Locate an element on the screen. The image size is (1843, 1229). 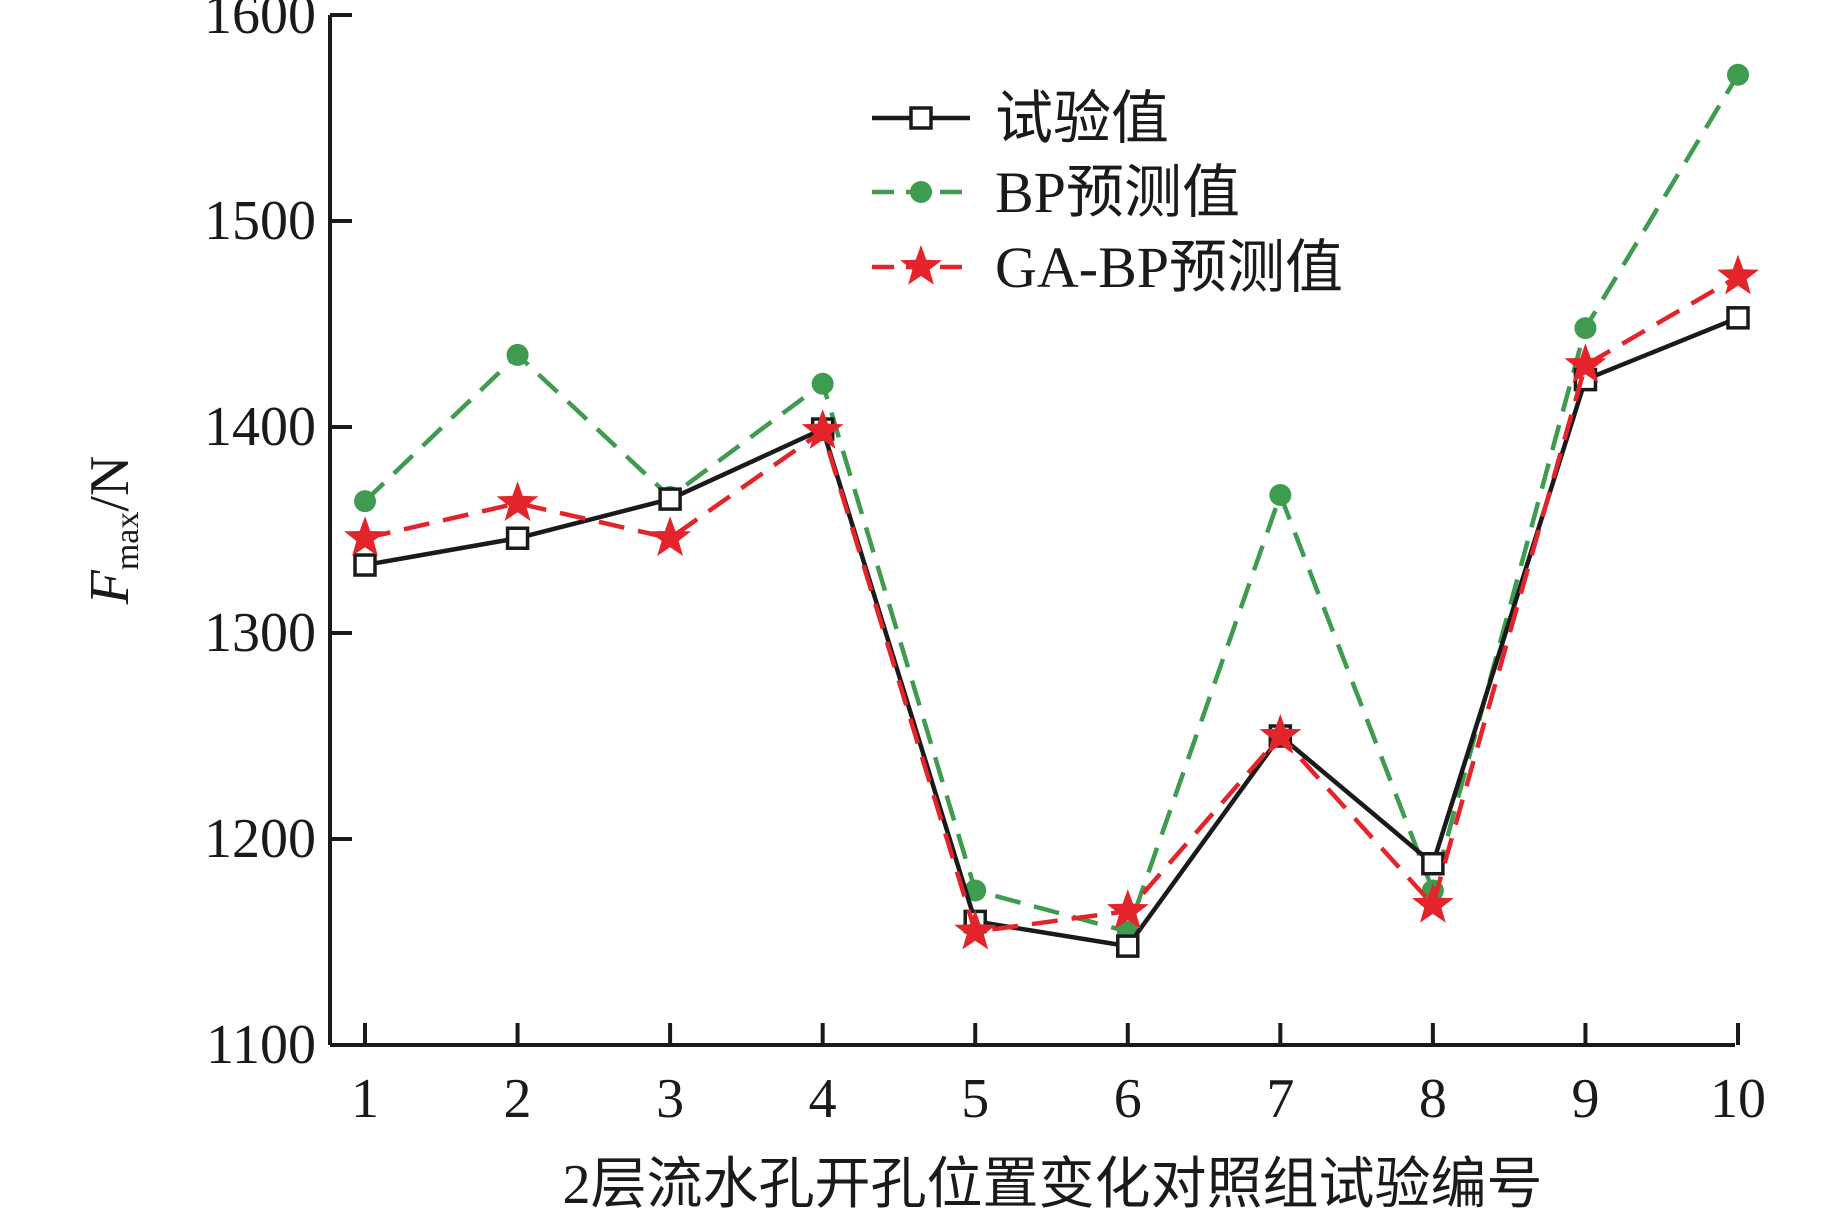
x-tick-label: 4 is located at coordinates (823, 1099).